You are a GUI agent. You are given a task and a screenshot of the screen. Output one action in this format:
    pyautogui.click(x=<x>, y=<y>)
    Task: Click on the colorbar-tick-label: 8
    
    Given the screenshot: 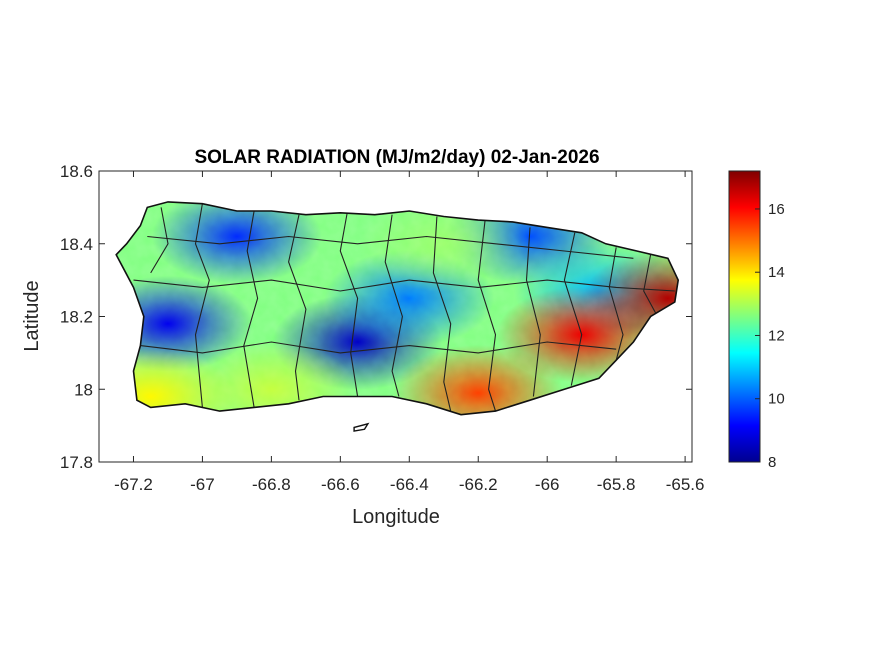 What is the action you would take?
    pyautogui.click(x=772, y=462)
    